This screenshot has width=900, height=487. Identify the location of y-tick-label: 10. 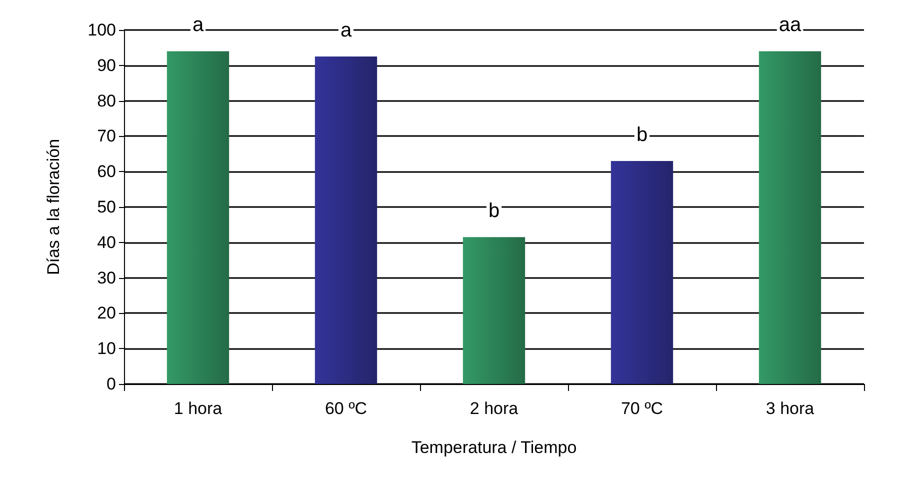
(106, 348).